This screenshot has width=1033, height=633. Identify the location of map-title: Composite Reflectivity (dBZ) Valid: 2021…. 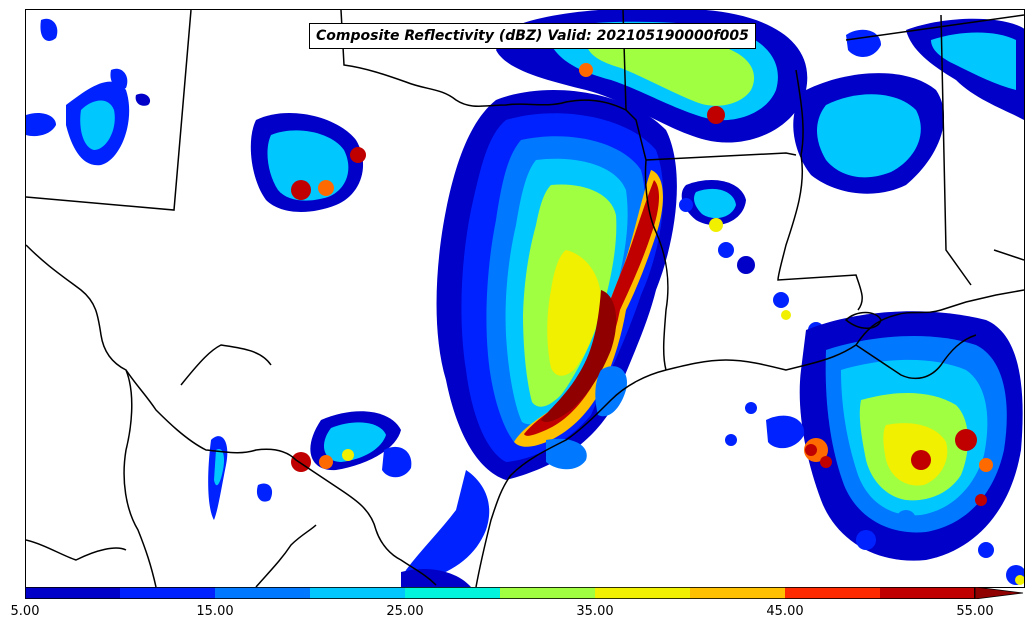
(532, 36).